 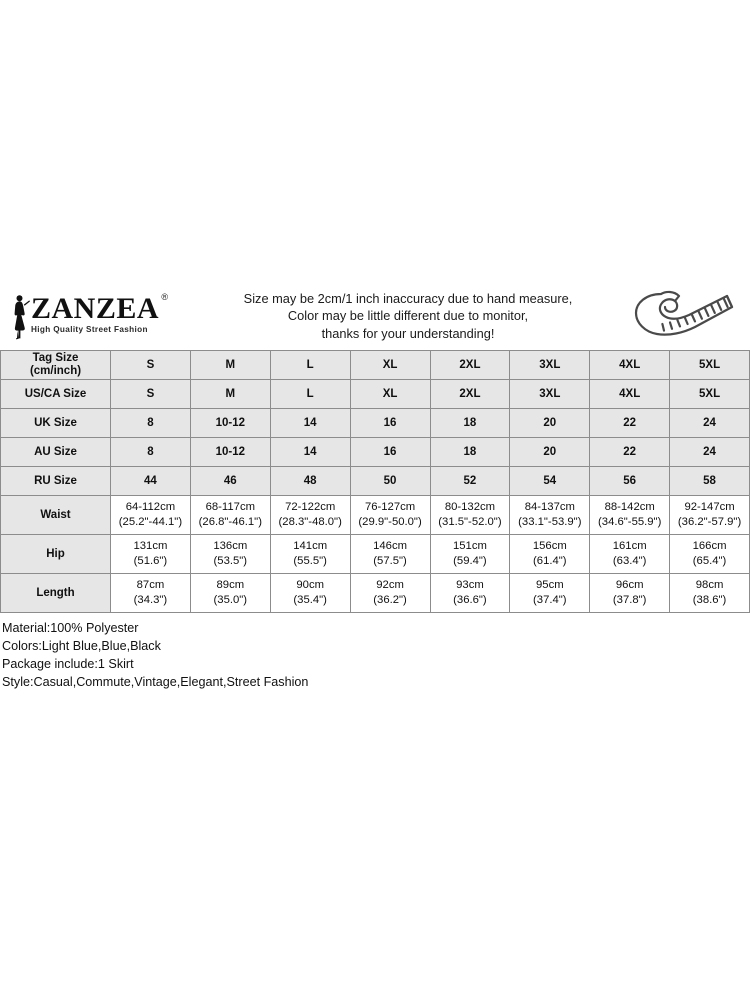 What do you see at coordinates (470, 593) in the screenshot?
I see `table-cell: 93cm (36.6")` at bounding box center [470, 593].